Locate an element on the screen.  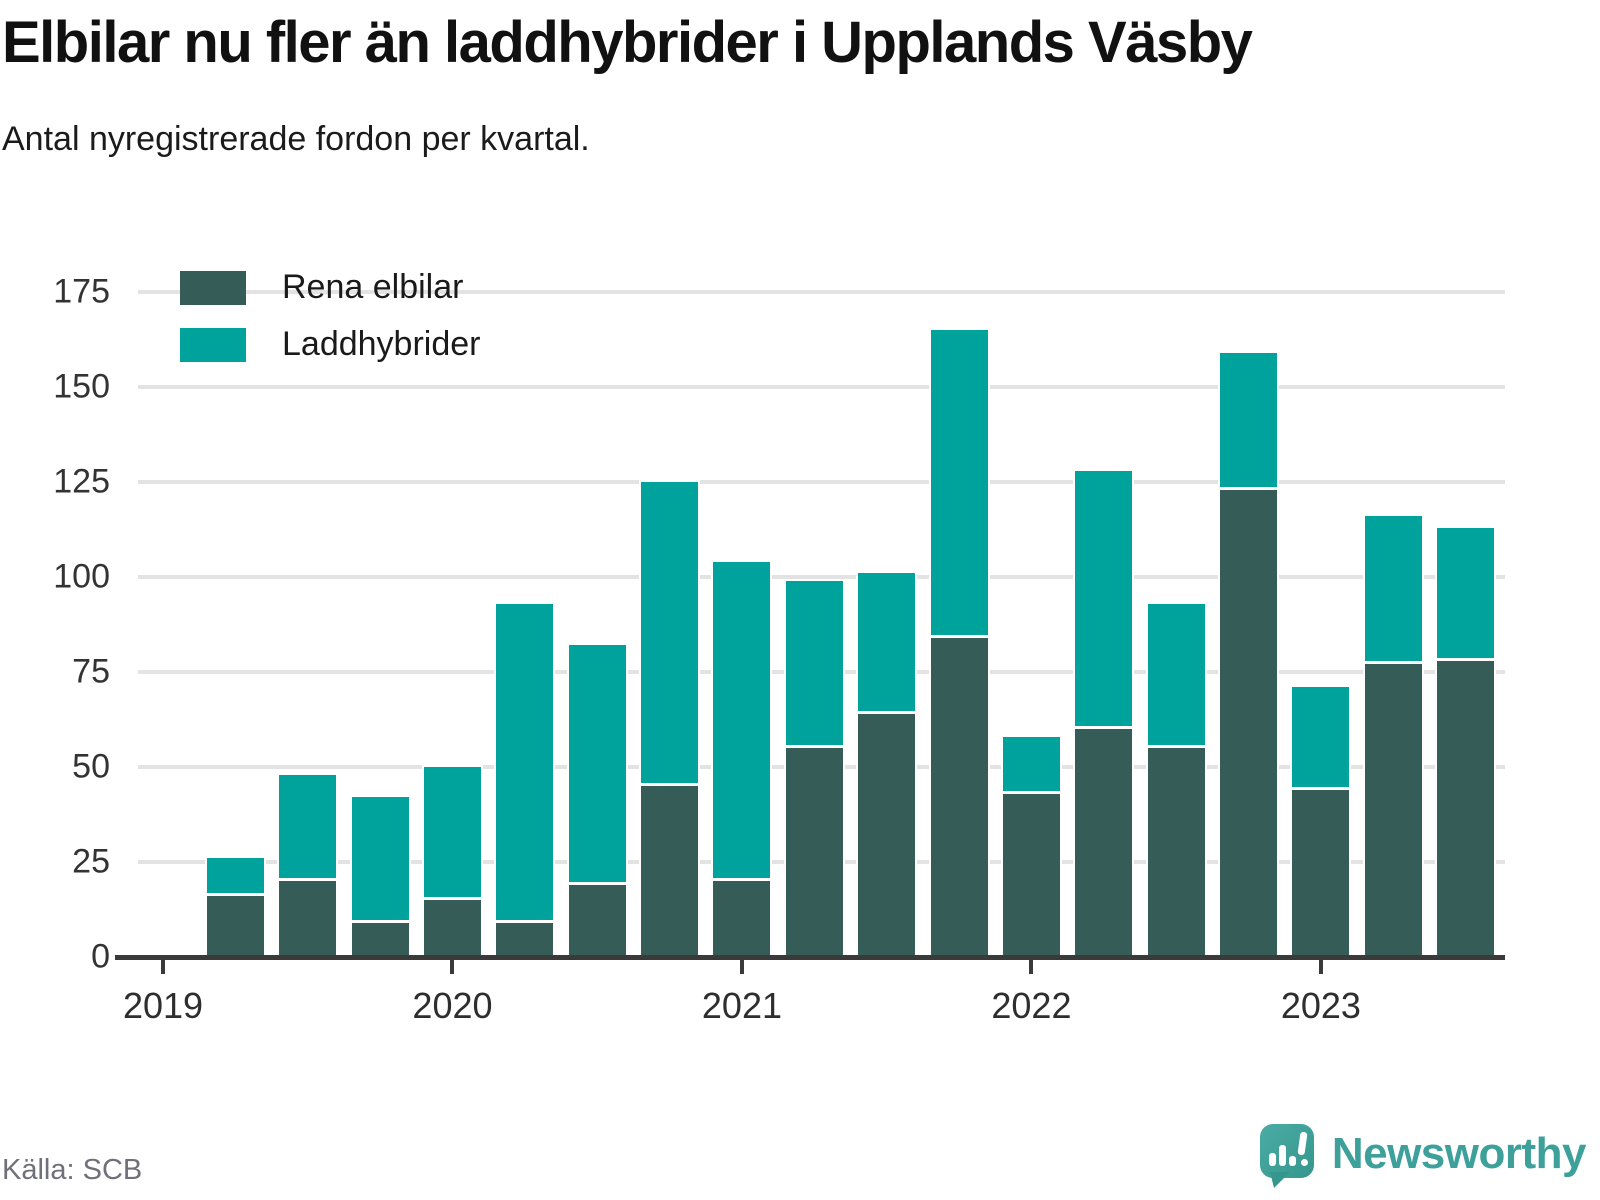
bar-segment-hybrider-2023-Q2 is located at coordinates (1393, 589).